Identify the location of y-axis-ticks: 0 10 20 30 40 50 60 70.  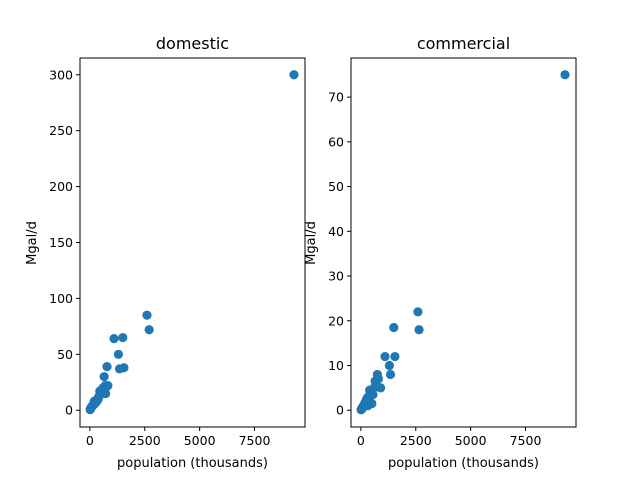
(339, 254).